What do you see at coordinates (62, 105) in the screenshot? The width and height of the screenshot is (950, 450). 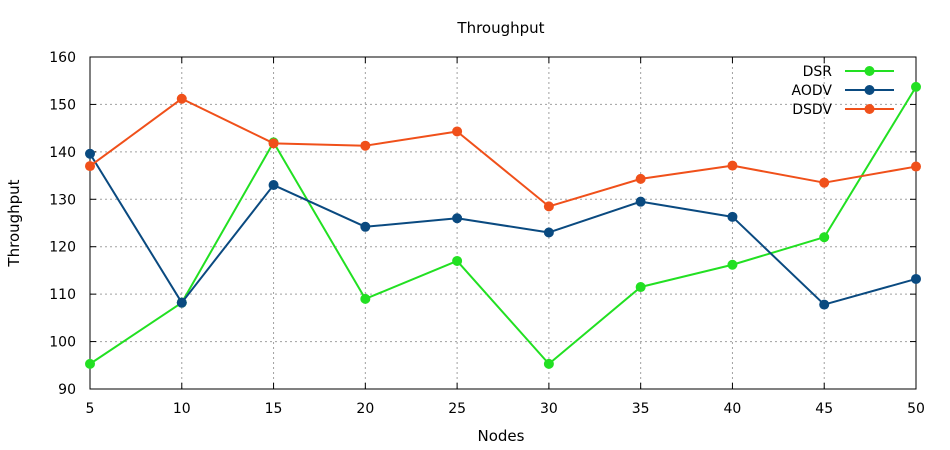 I see `y-tick-label: 150` at bounding box center [62, 105].